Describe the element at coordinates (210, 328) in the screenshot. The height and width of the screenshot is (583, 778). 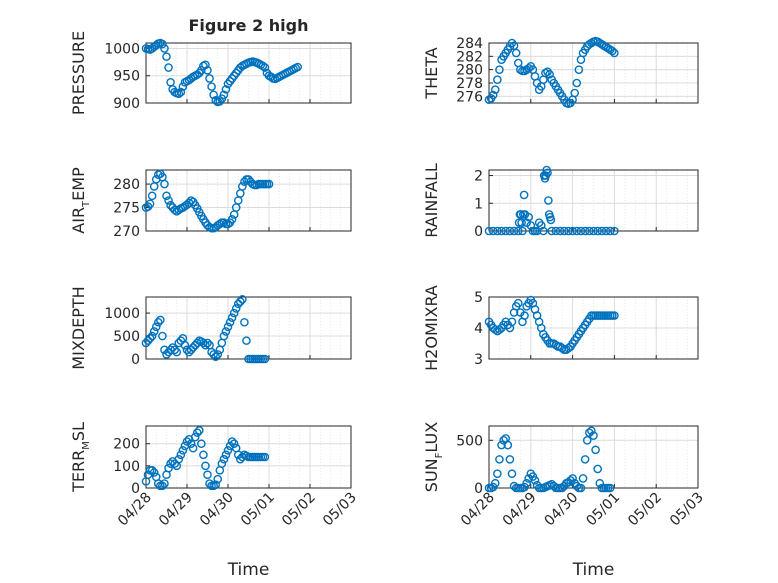
I see `mixdepth-panel: 0 500 1000 MIXDEPTH` at that location.